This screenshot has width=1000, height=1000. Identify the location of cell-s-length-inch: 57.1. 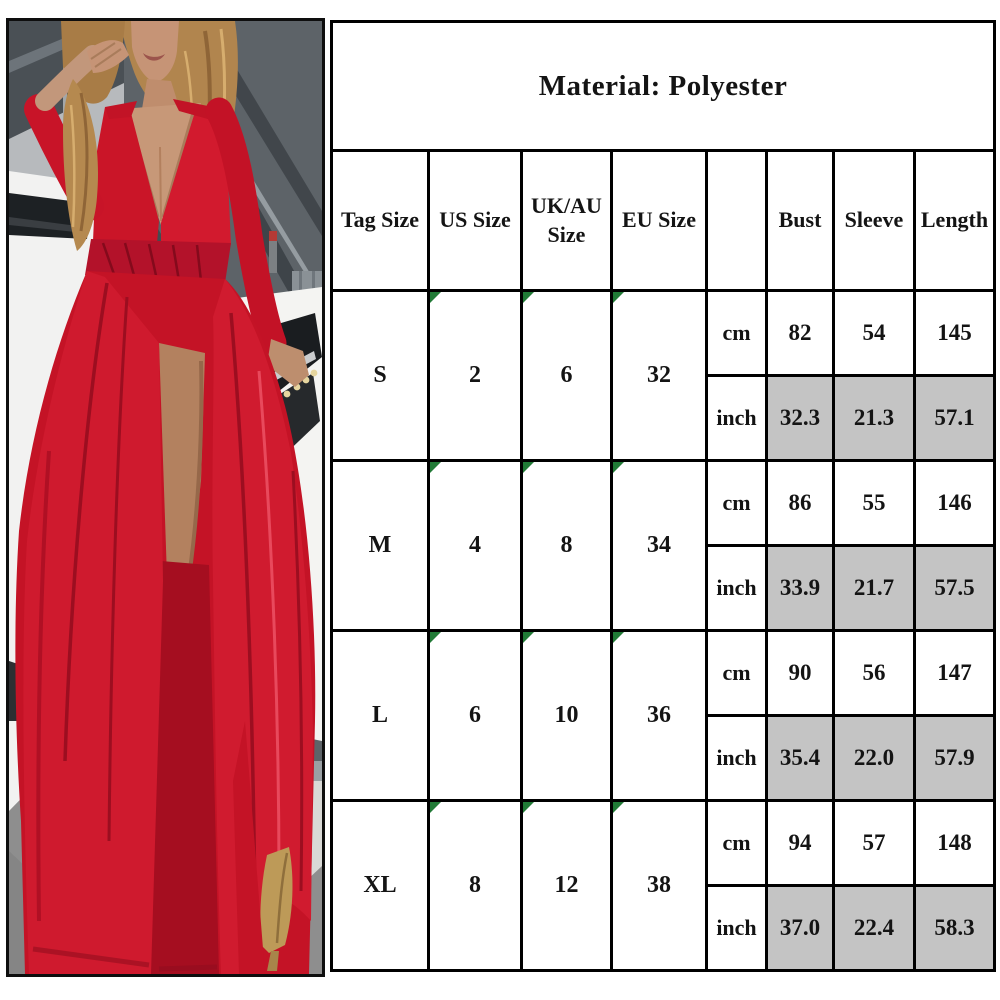
(954, 418).